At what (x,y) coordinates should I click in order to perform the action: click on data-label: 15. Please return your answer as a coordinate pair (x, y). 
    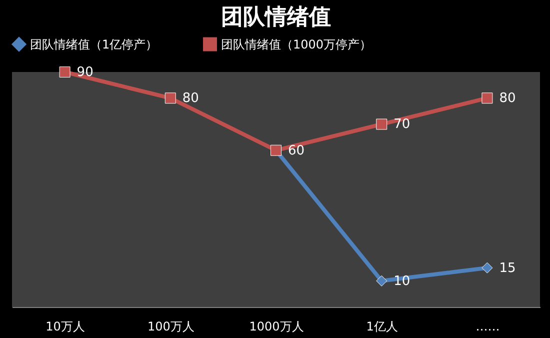
    Looking at the image, I should click on (507, 268).